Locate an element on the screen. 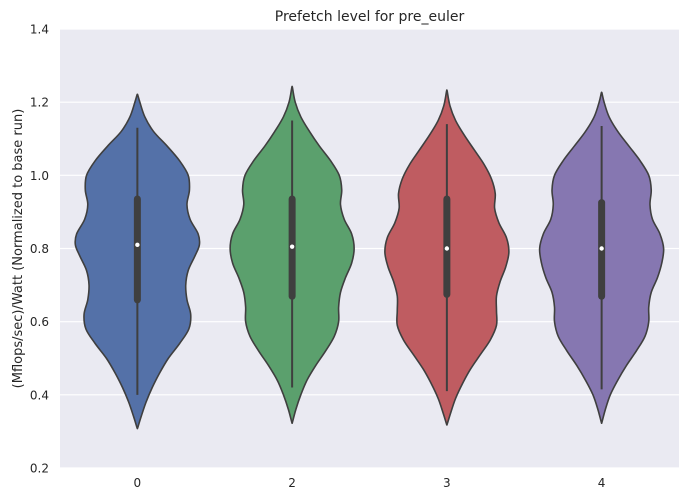 This screenshot has width=688, height=502. y-tick-label: 1.4 is located at coordinates (39, 30).